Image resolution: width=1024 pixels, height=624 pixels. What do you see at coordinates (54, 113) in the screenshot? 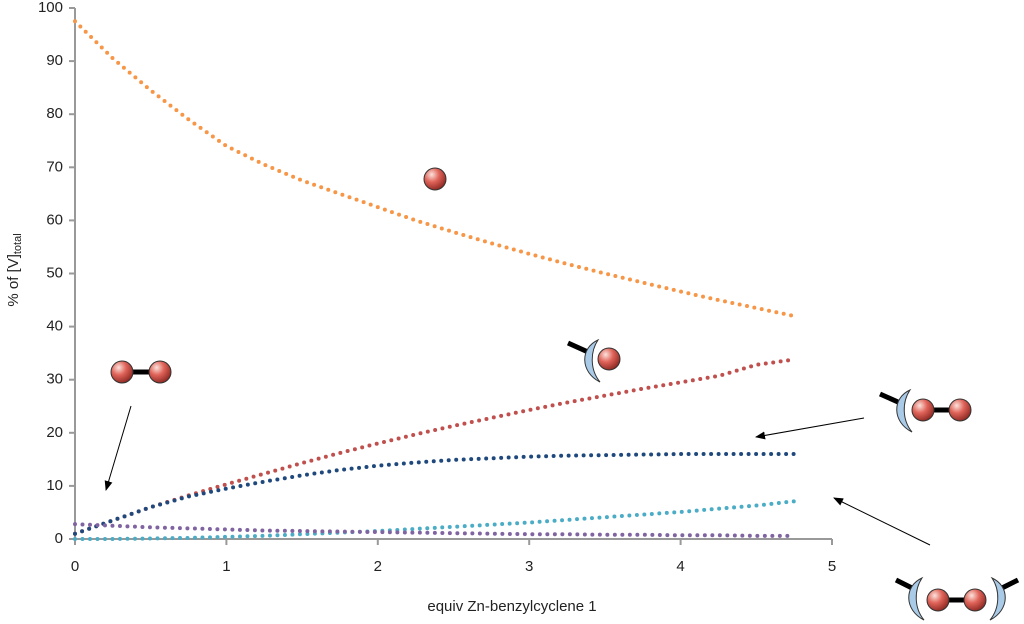
I see `y-tick-label: 80` at bounding box center [54, 113].